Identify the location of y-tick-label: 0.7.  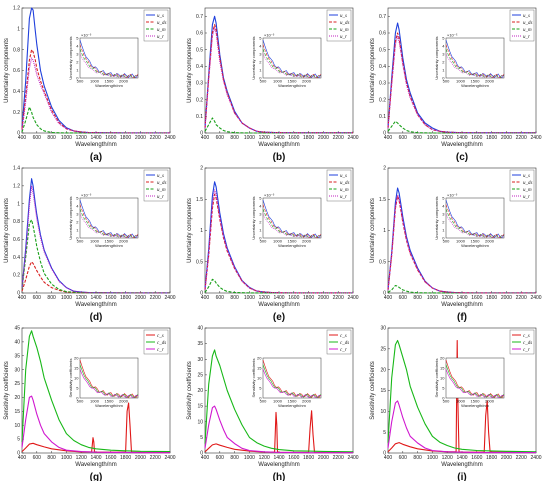
(382, 17).